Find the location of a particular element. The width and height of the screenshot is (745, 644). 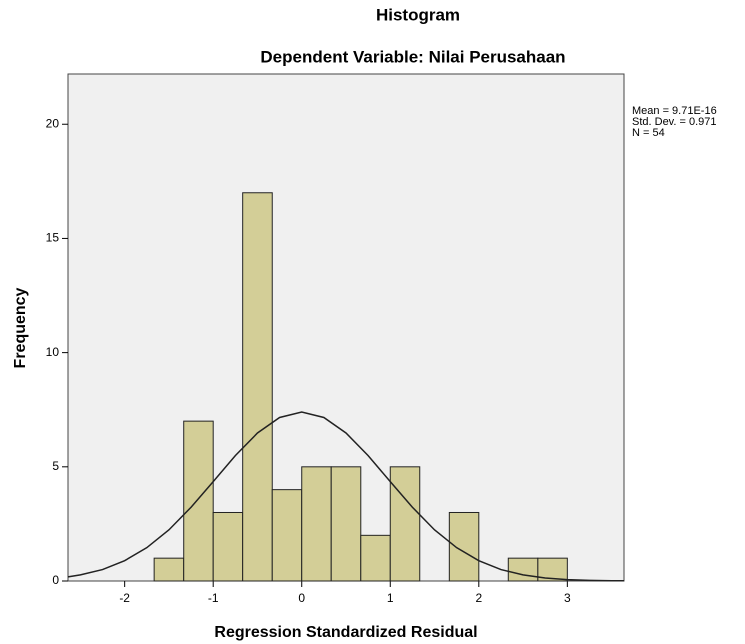

stats-text: N = 54 is located at coordinates (648, 133).